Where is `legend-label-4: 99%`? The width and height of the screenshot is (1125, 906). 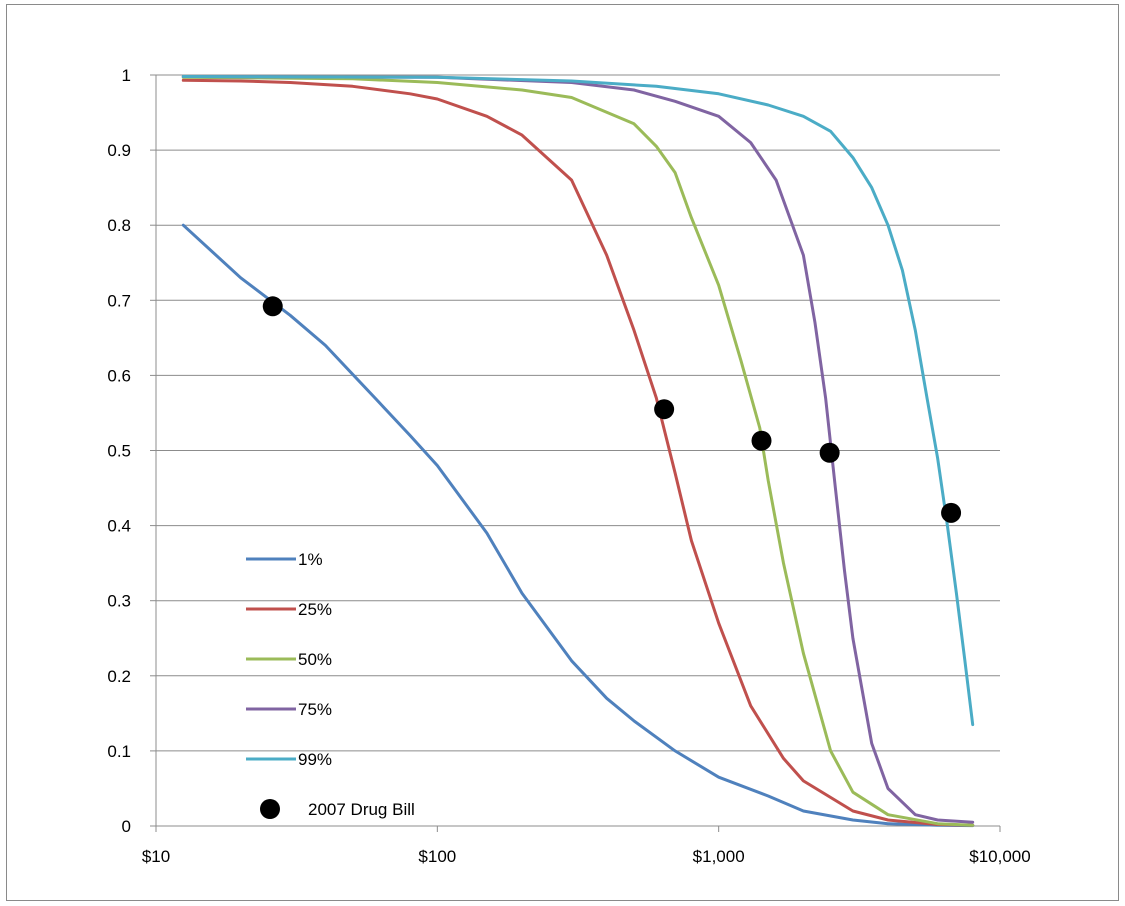
legend-label-4: 99% is located at coordinates (315, 759).